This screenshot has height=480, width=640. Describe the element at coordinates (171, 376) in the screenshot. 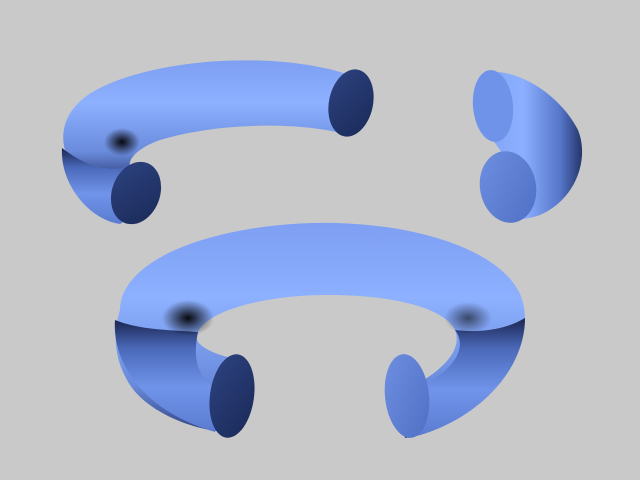

I see `torus-front-left` at that location.